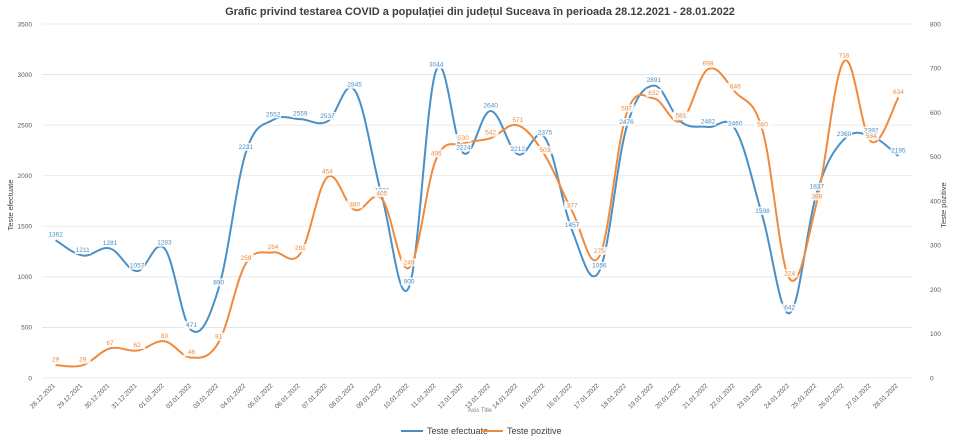 This screenshot has width=960, height=443. Describe the element at coordinates (653, 93) in the screenshot. I see `data-label-teste-pozitive: 632` at that location.